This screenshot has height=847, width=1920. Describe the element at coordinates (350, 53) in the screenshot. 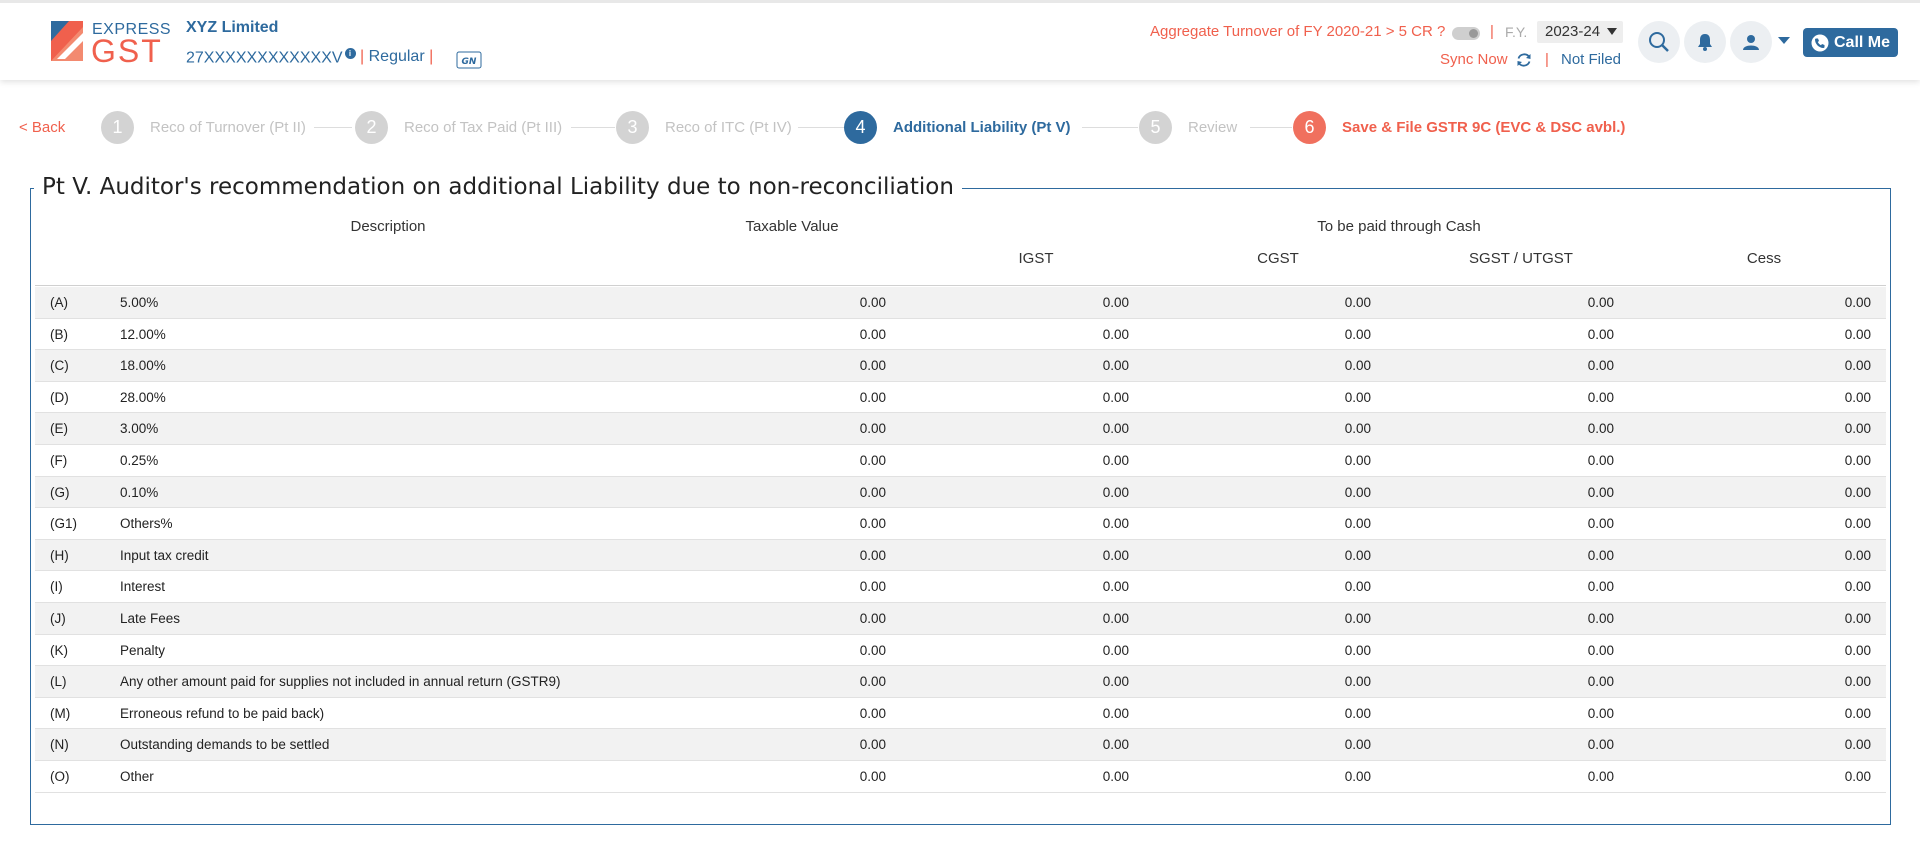

I see `info-icon: i` at that location.